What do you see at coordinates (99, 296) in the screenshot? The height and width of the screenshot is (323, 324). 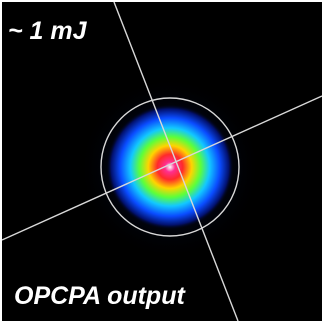 I see `output-label: OPCPA output` at bounding box center [99, 296].